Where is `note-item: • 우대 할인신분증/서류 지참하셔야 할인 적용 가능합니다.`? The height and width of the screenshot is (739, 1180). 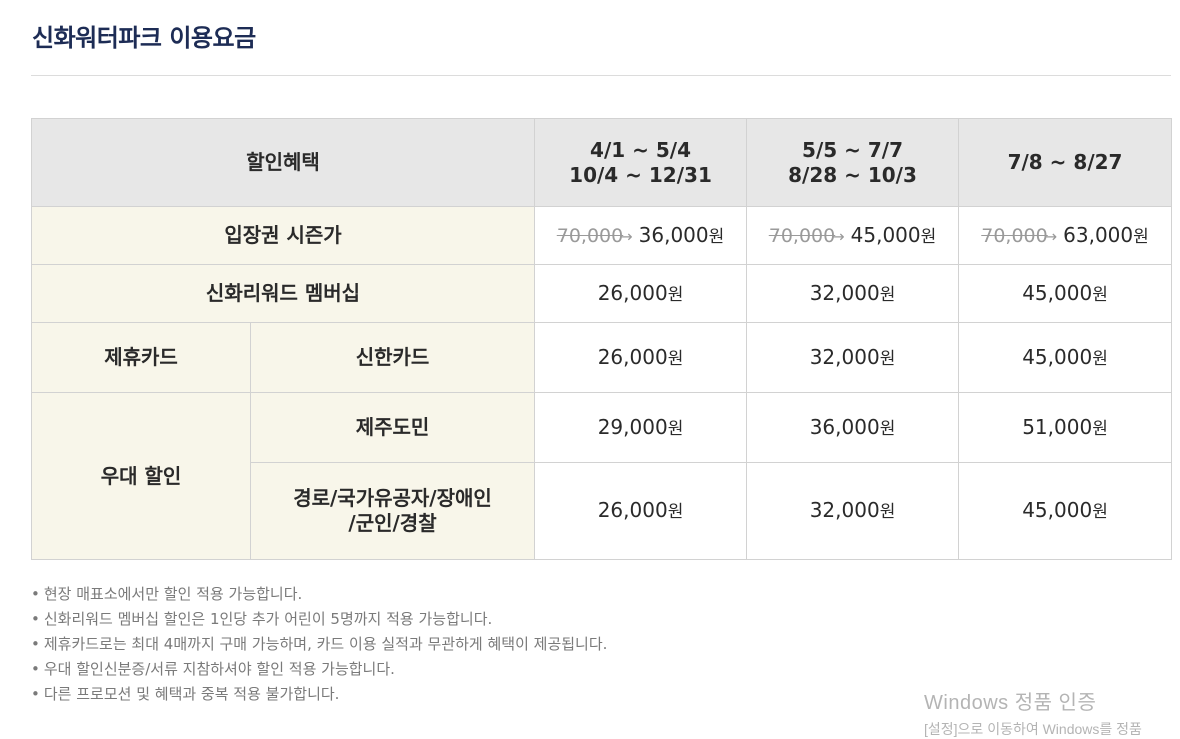 note-item: • 우대 할인신분증/서류 지참하셔야 할인 적용 가능합니다. is located at coordinates (319, 669).